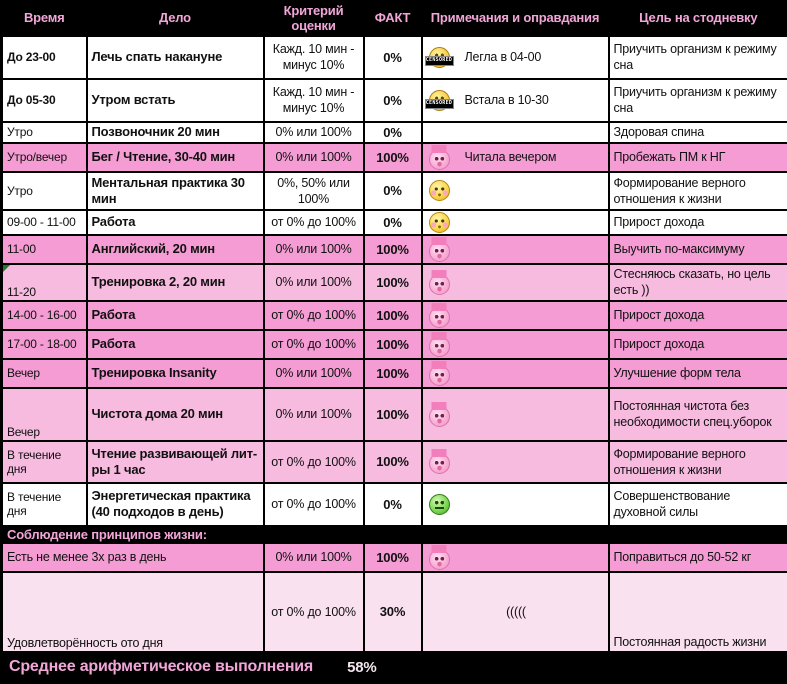 The height and width of the screenshot is (684, 787). What do you see at coordinates (44, 100) in the screenshot?
I see `cell-time: До 05-30` at bounding box center [44, 100].